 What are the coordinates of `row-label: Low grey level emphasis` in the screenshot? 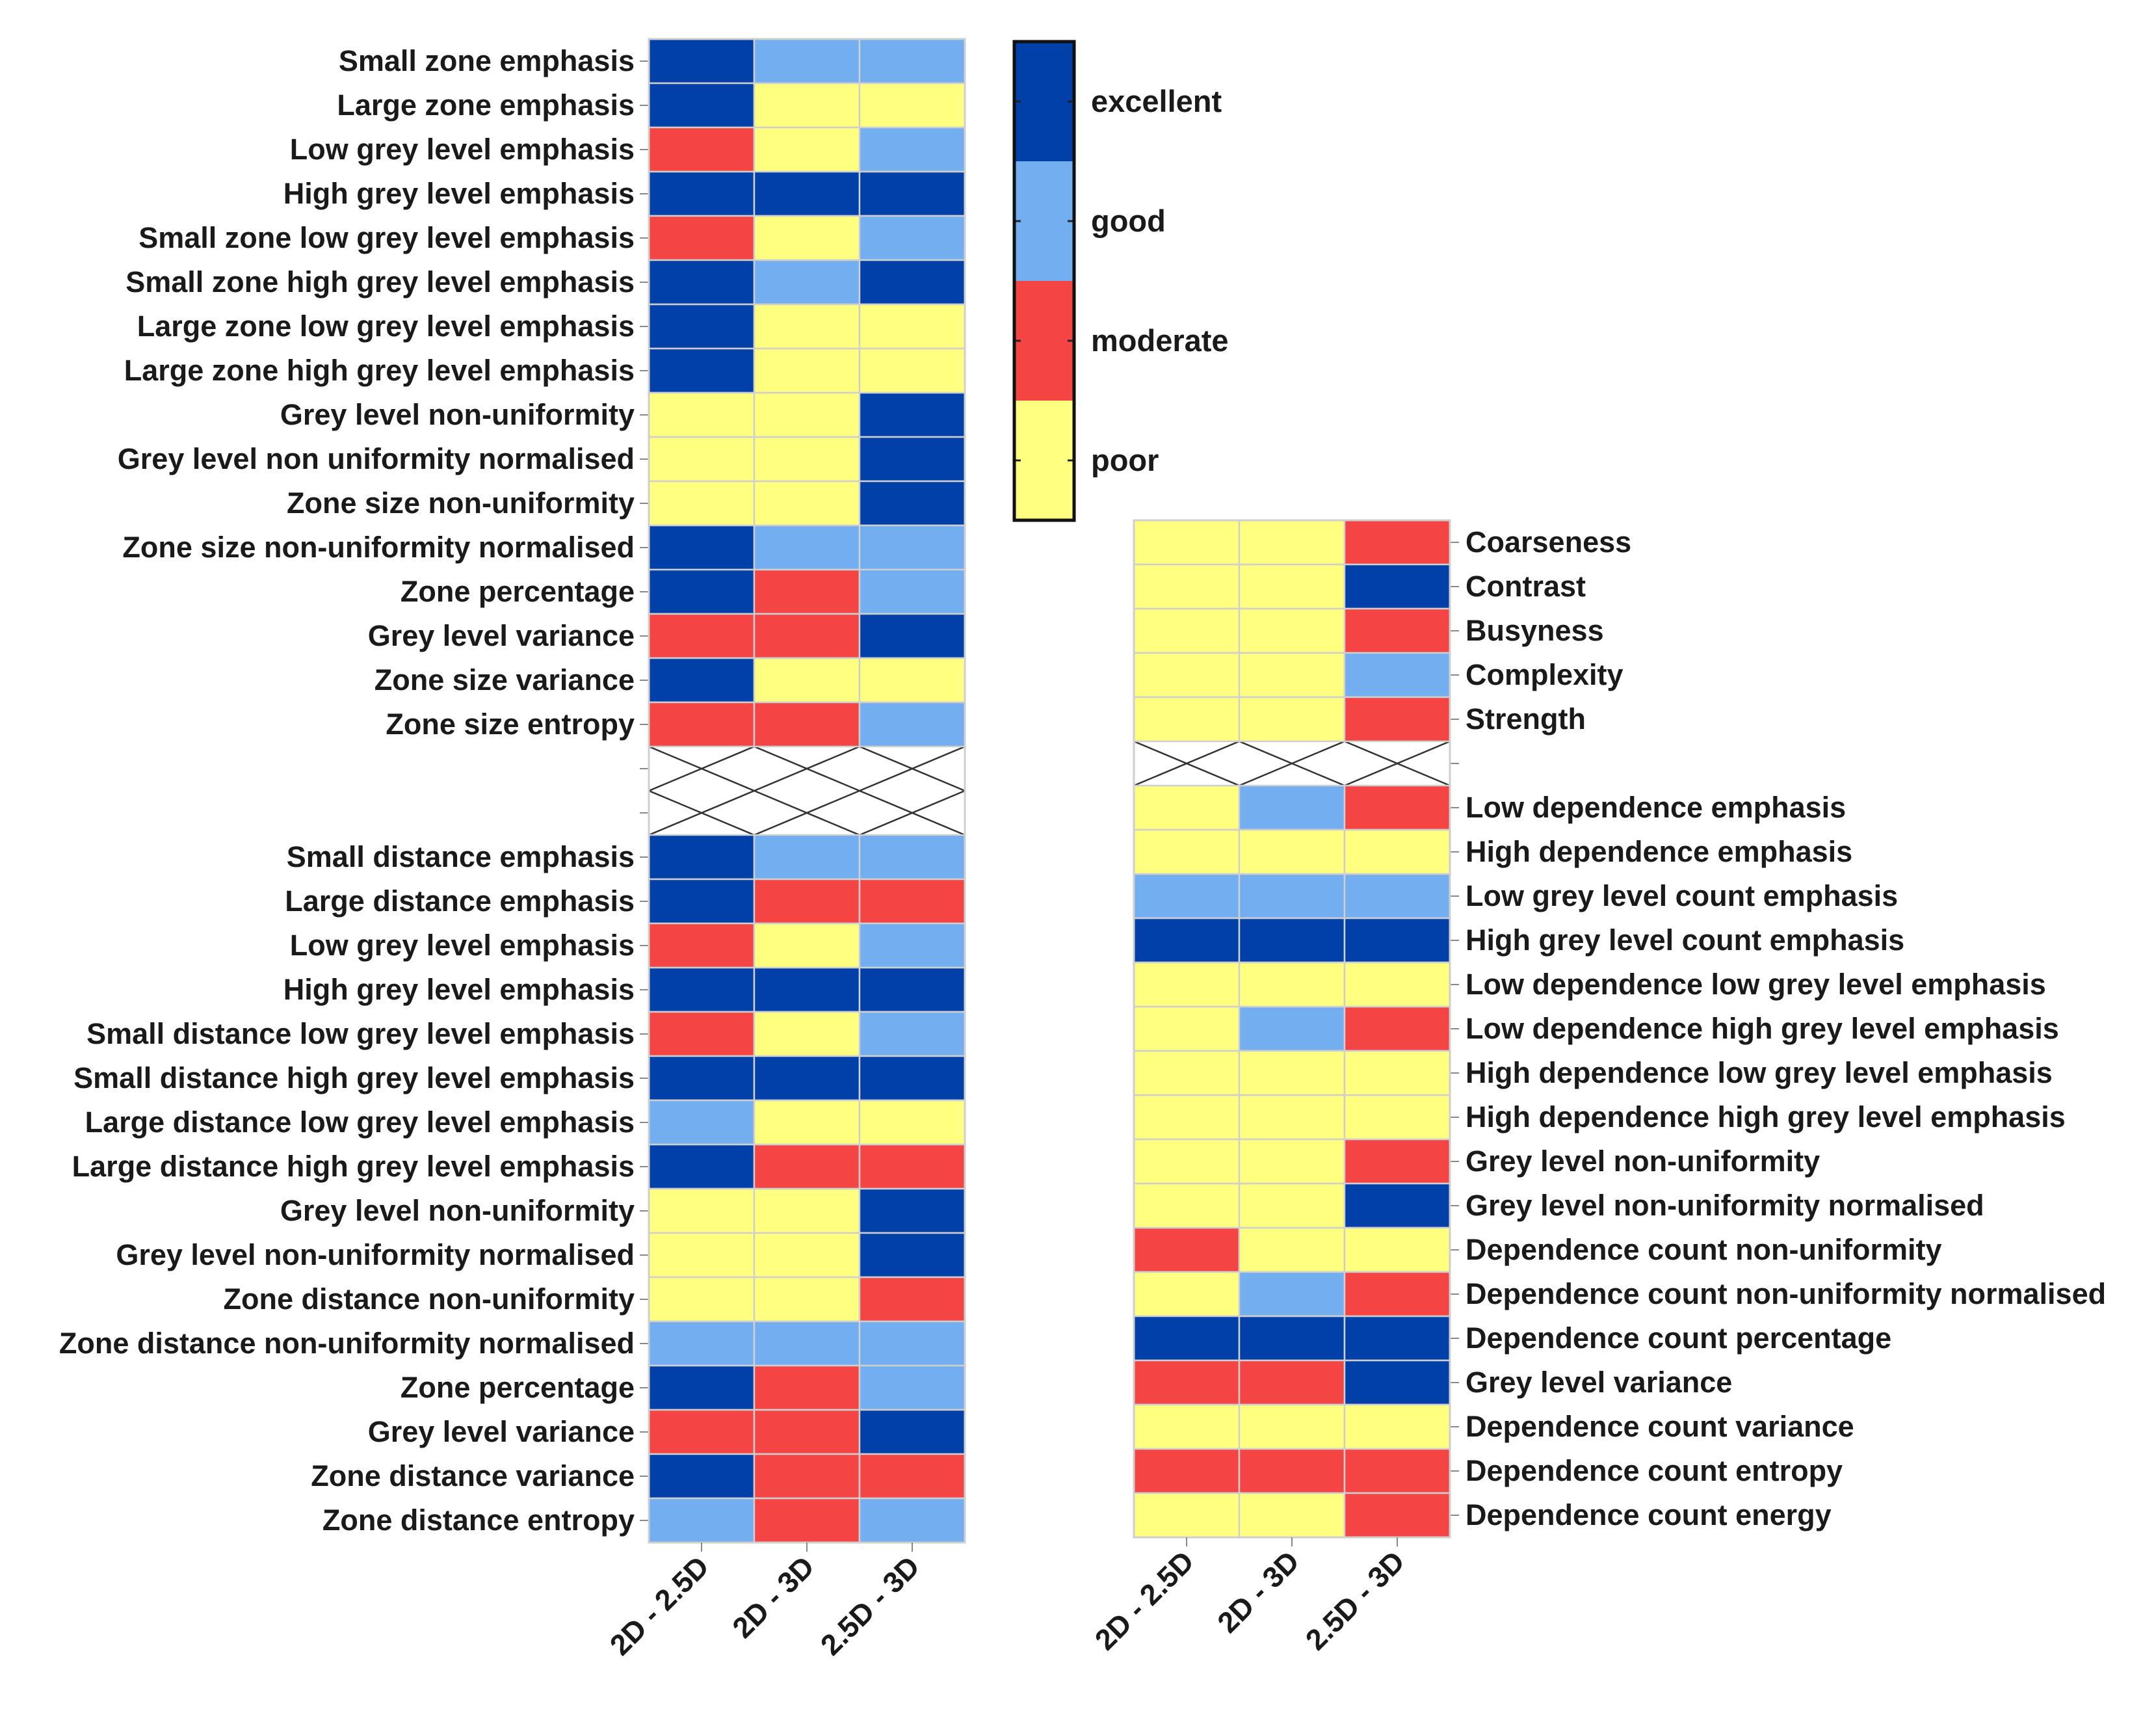 It's located at (463, 946).